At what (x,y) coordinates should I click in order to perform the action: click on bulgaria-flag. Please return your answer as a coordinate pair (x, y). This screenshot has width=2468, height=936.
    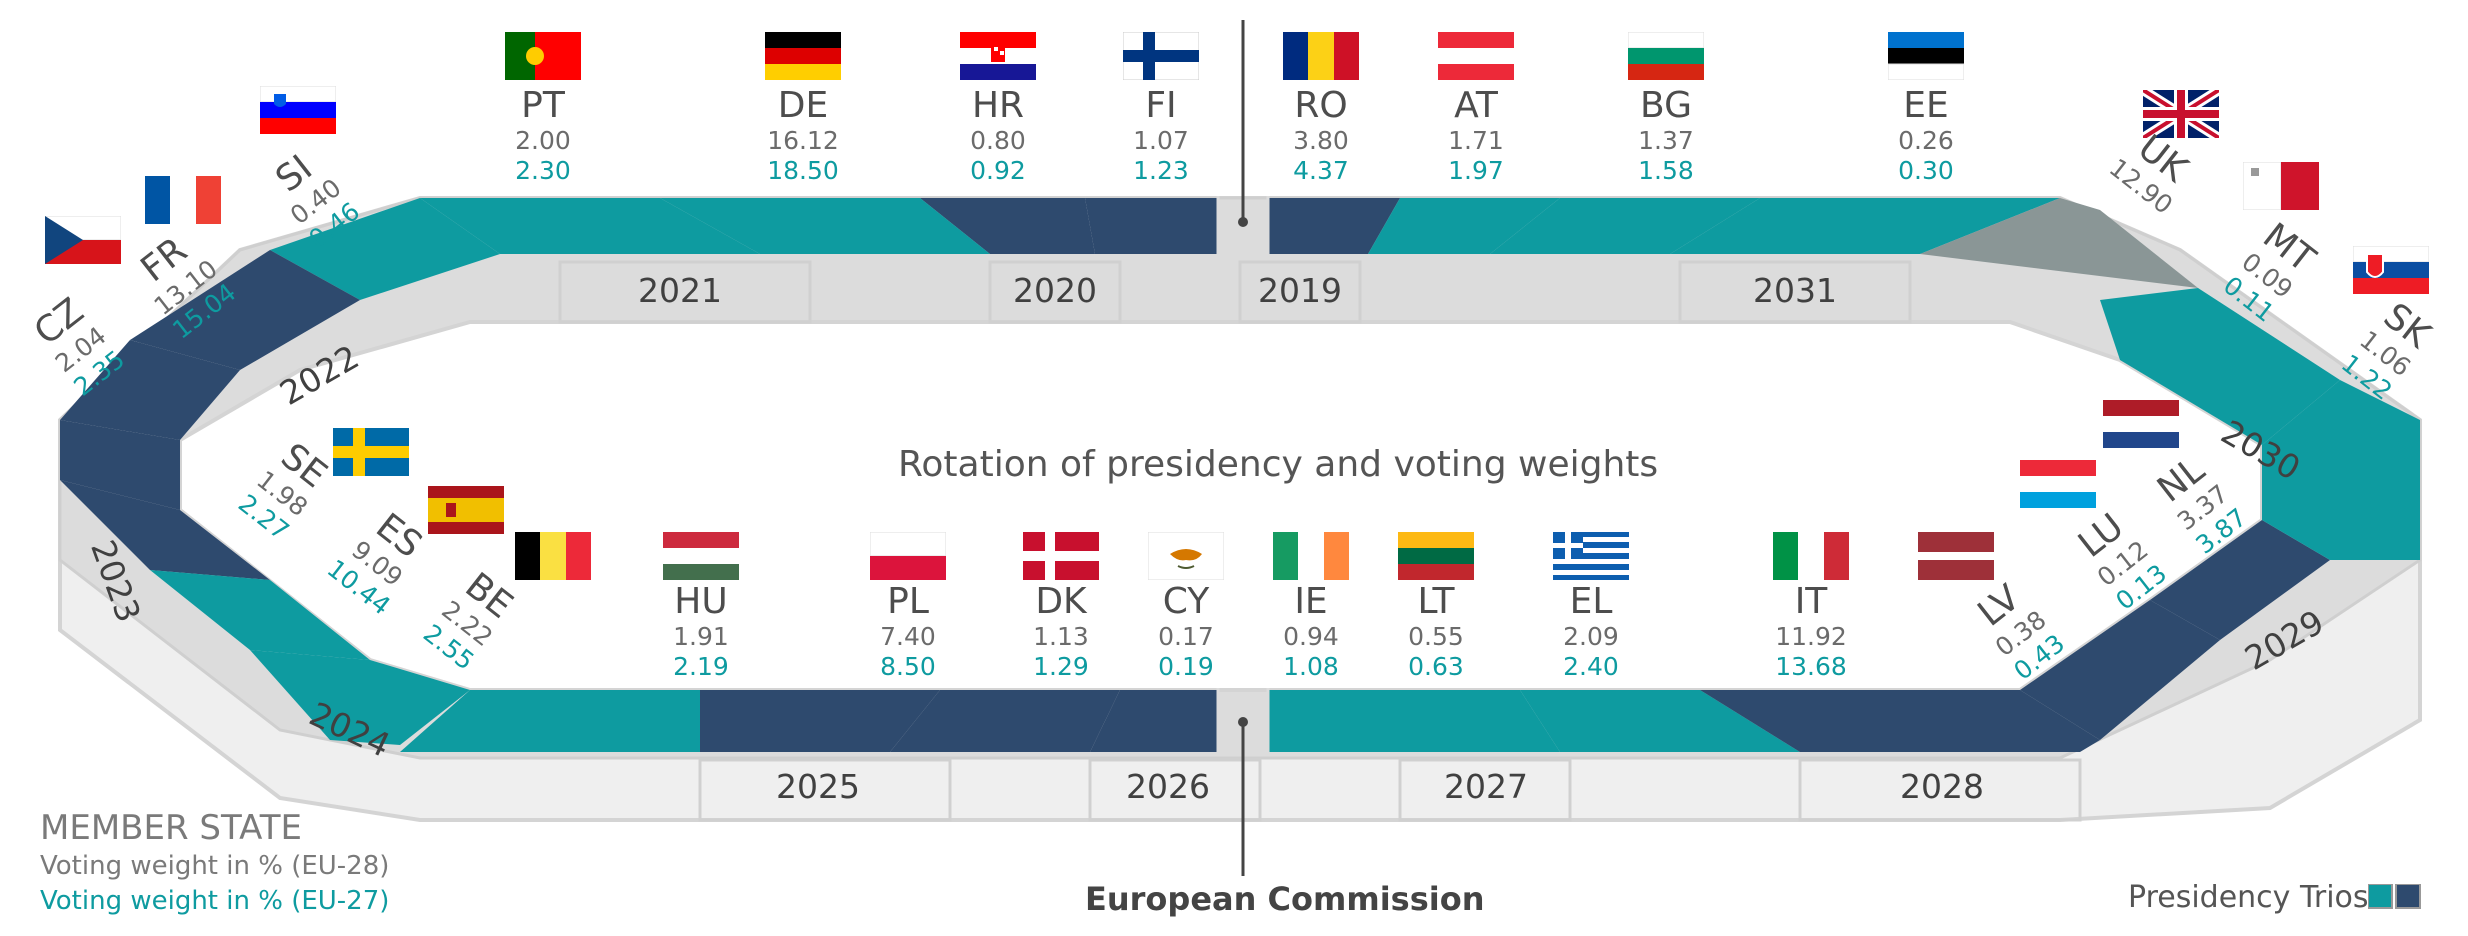
    Looking at the image, I should click on (1666, 56).